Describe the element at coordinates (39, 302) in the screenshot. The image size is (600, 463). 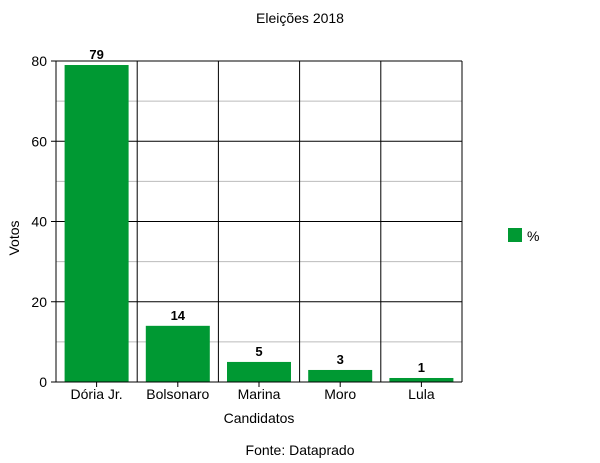
I see `y-tick-label: 20` at that location.